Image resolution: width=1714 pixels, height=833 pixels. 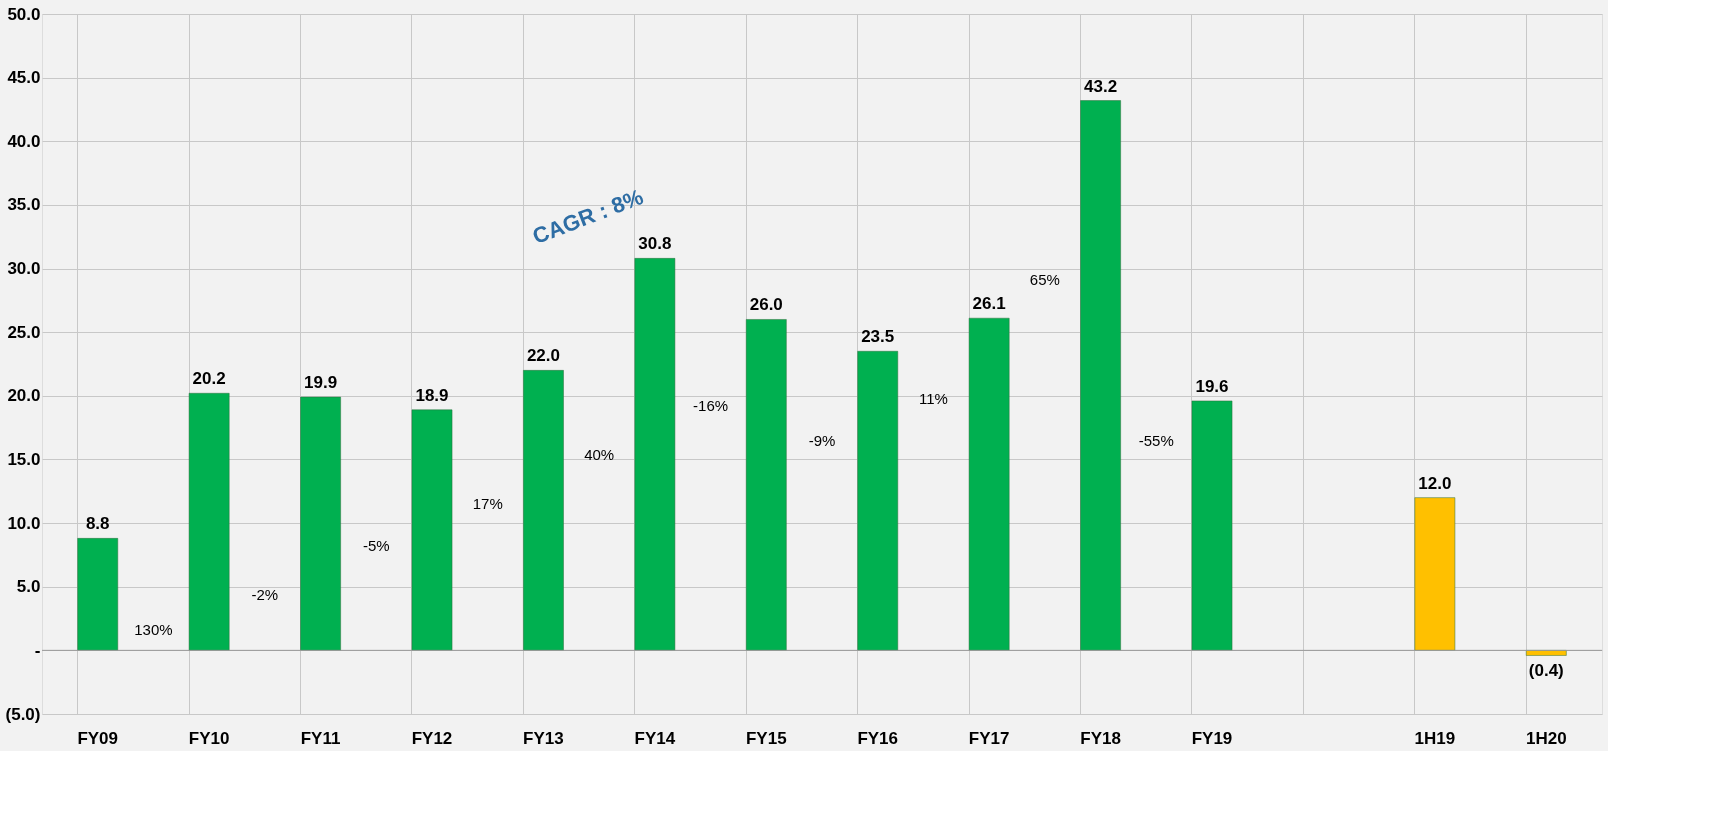 I want to click on data-label: 26.0, so click(x=766, y=305).